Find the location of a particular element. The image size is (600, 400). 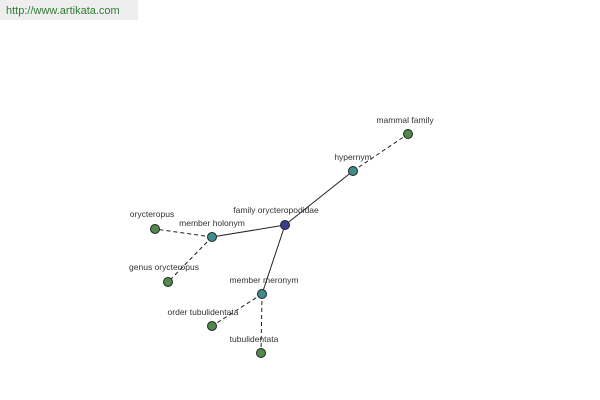

node-label: hypernym is located at coordinates (352, 157).